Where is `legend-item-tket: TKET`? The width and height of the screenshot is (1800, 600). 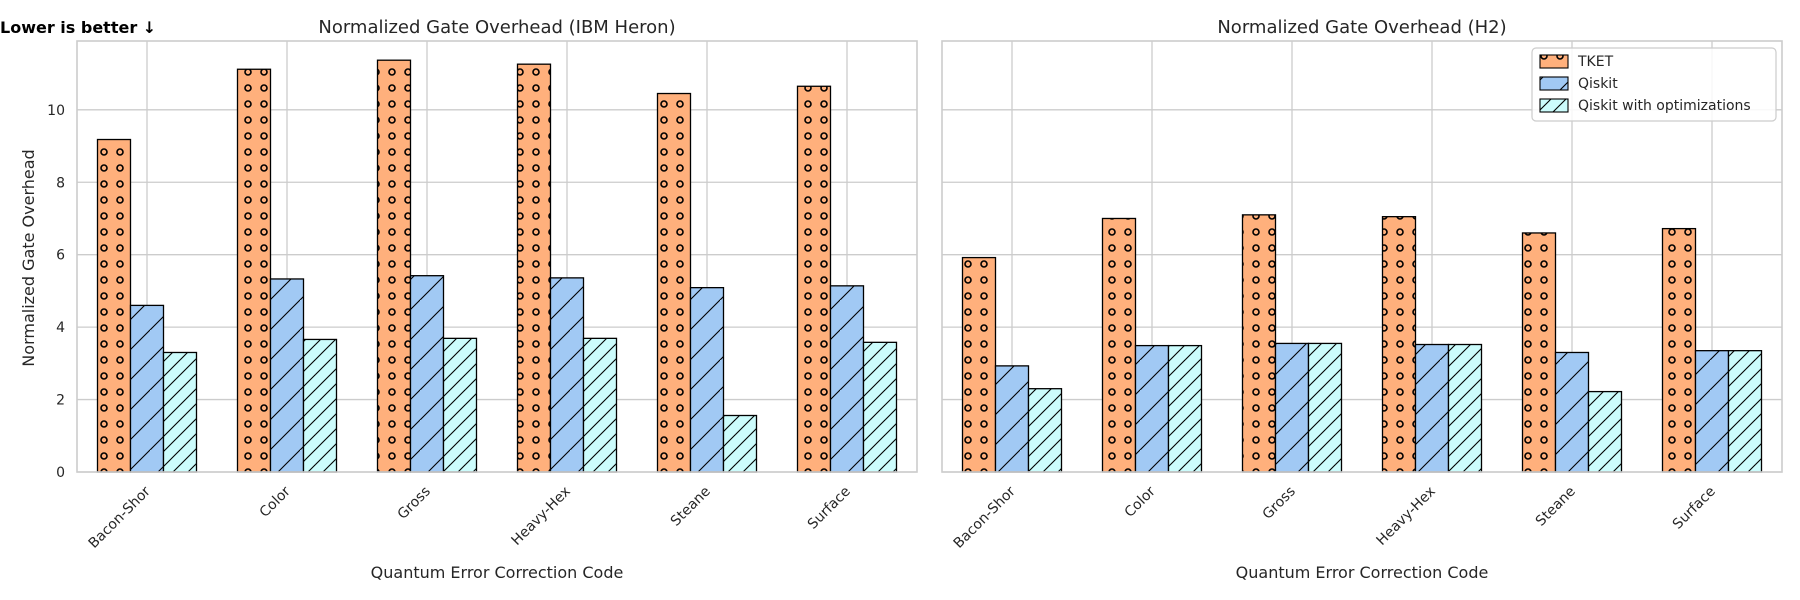 legend-item-tket: TKET is located at coordinates (1576, 62).